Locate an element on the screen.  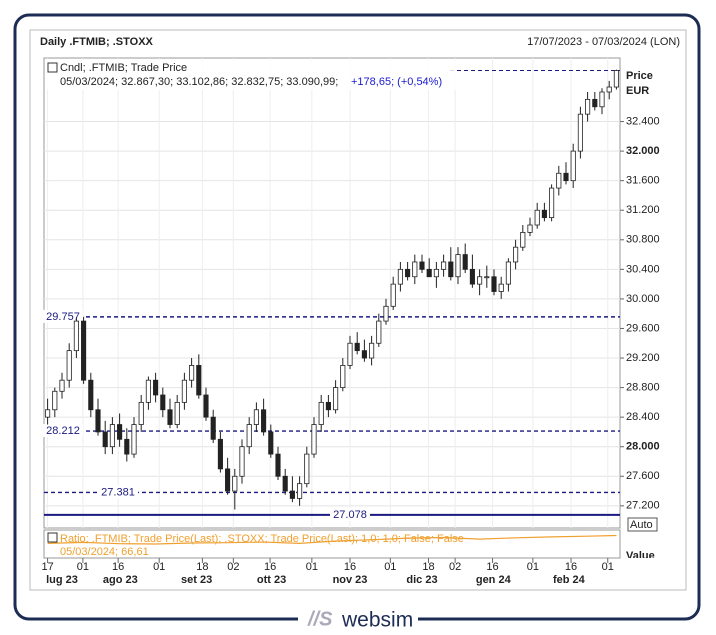
y-tick-label: 29.600 is located at coordinates (643, 328).